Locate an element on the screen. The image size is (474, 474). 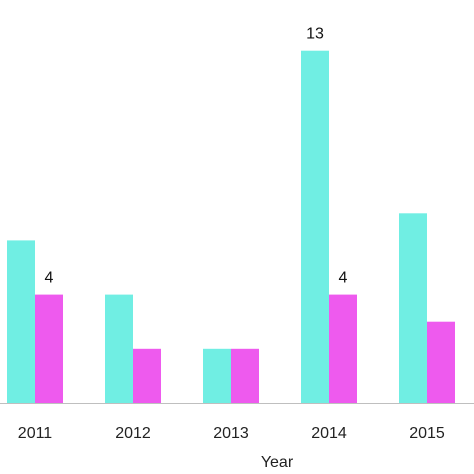
x-tick-label-2014: 2014 is located at coordinates (329, 433).